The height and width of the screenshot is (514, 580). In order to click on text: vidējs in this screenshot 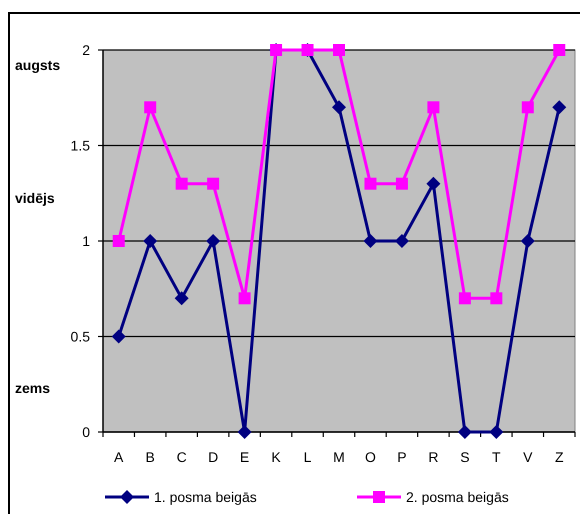, I will do `click(35, 198)`.